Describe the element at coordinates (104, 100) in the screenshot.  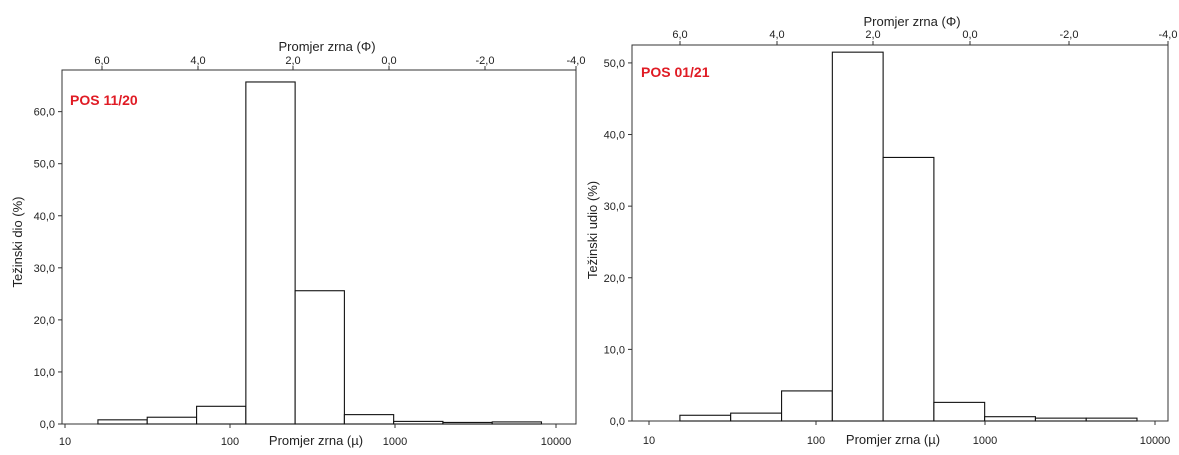
I see `sample-label: POS 11/20` at that location.